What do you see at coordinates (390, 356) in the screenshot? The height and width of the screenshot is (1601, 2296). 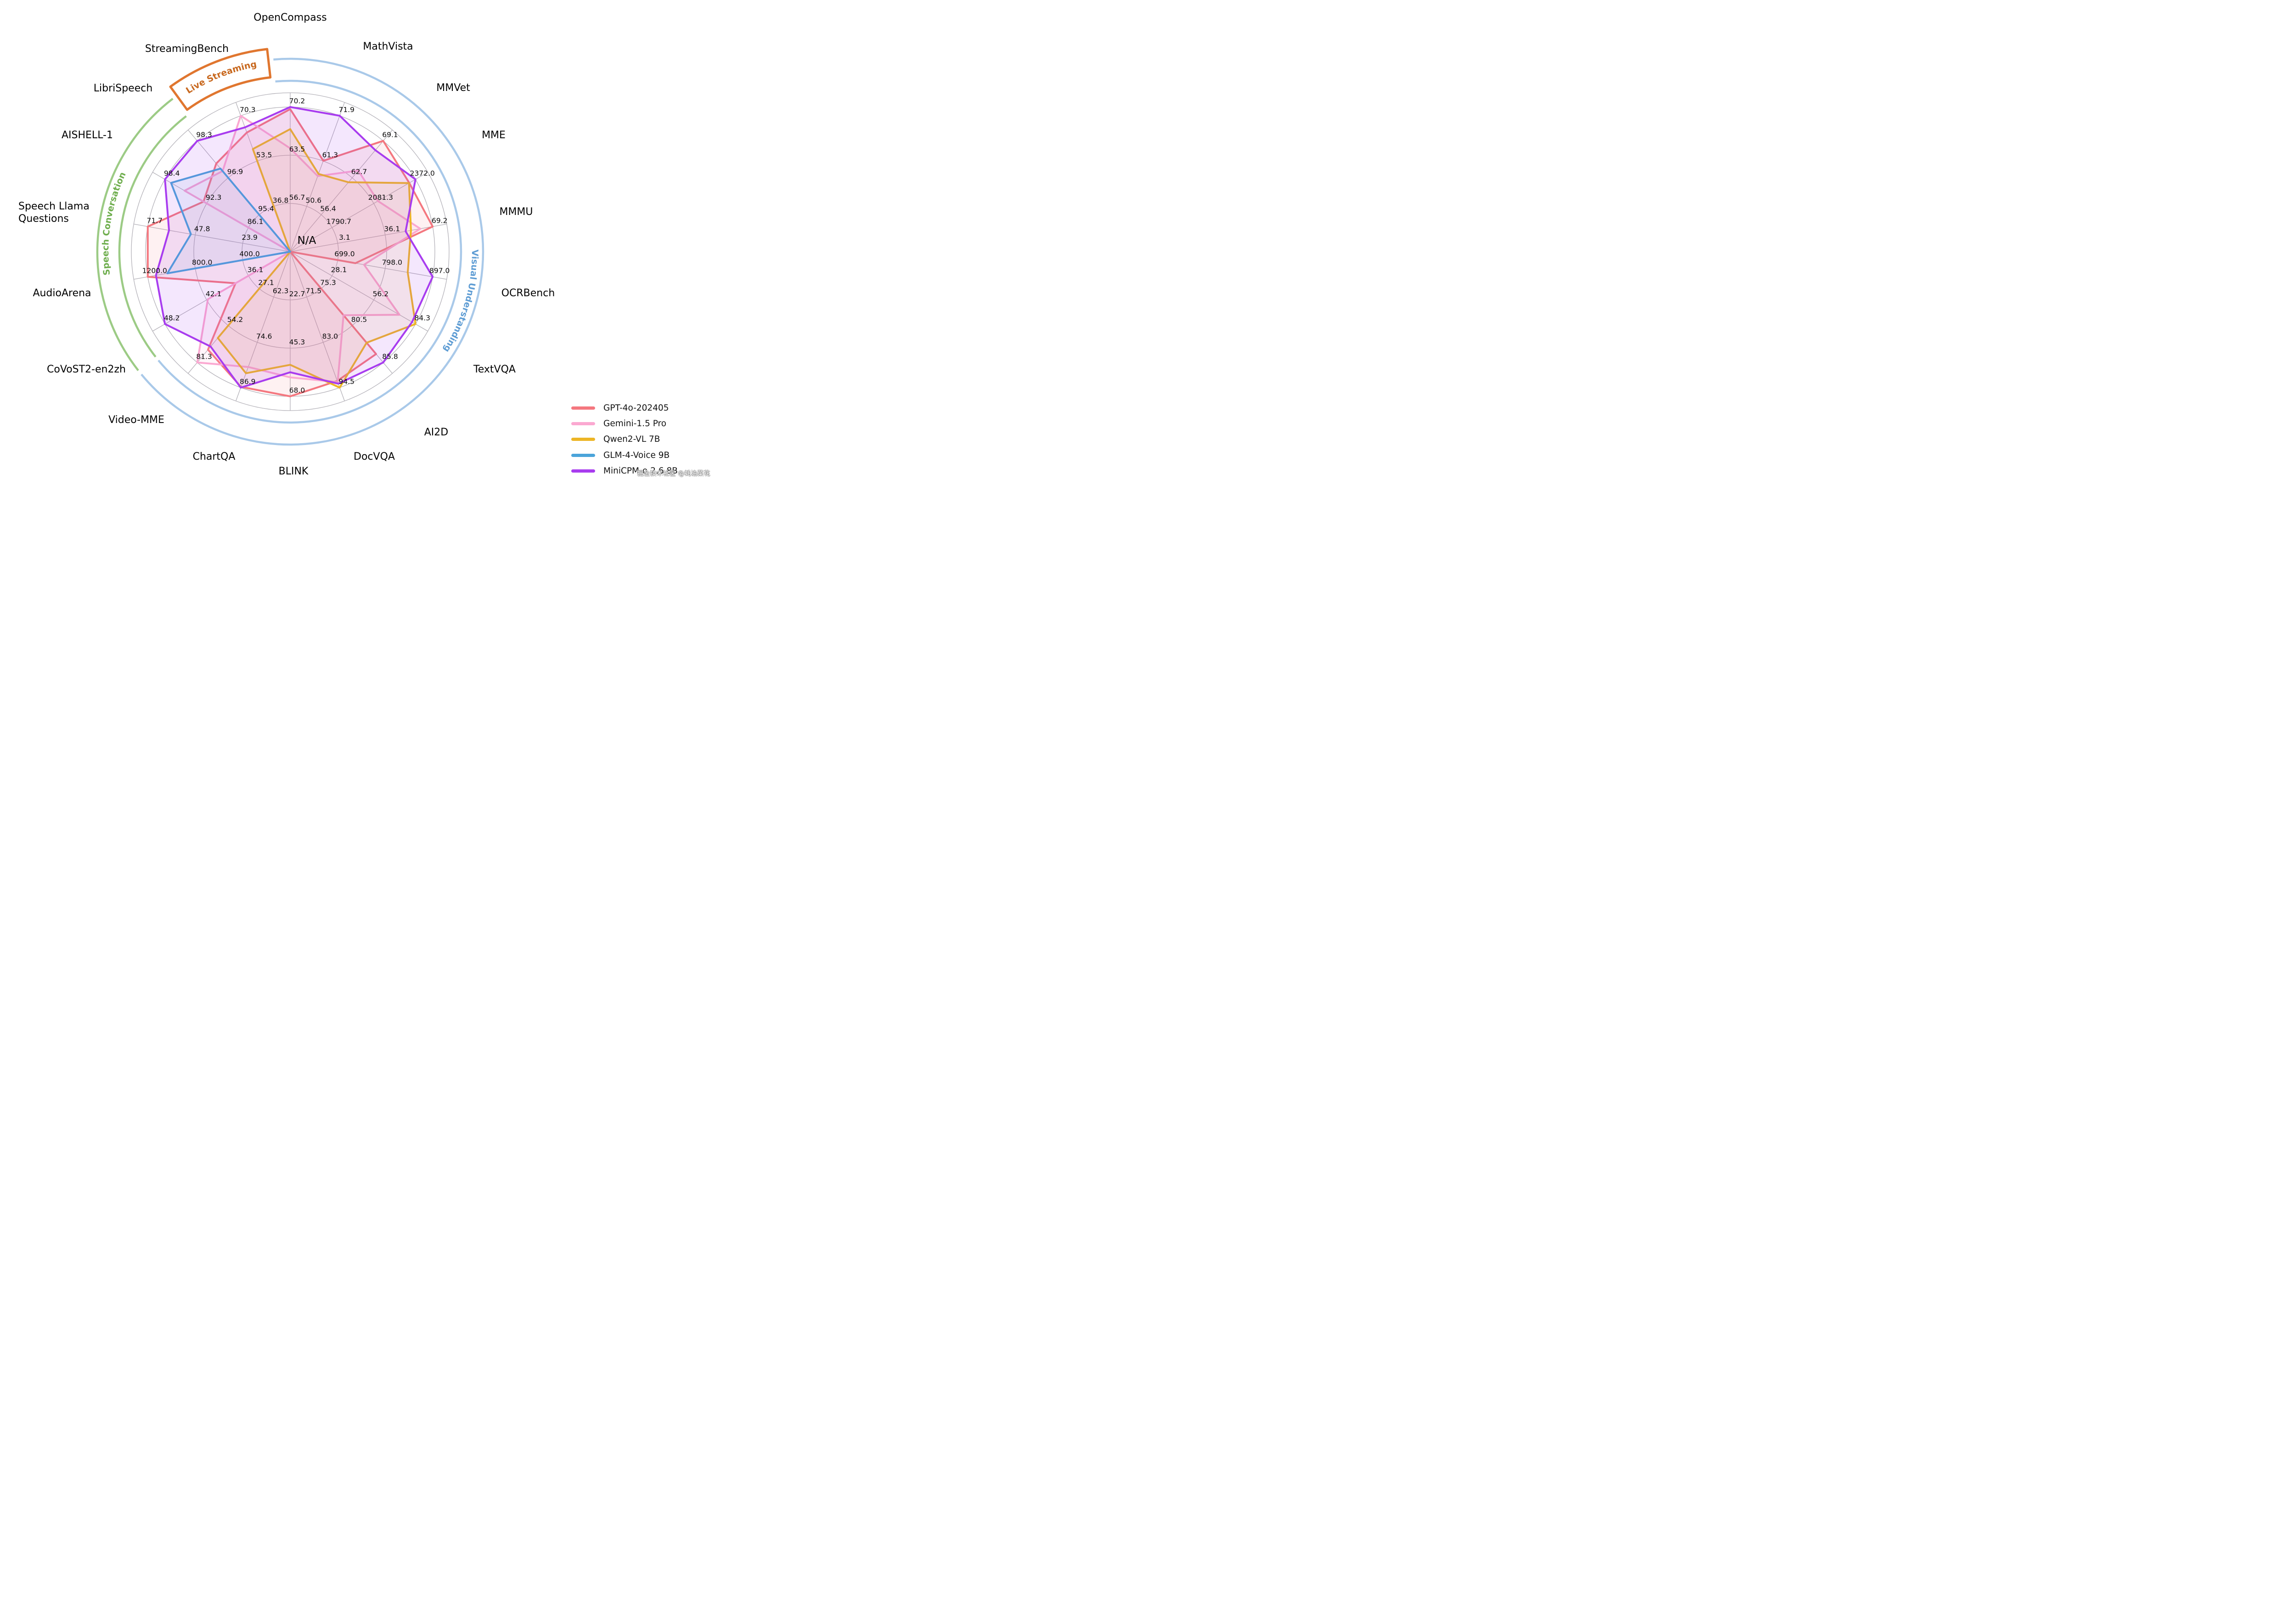 I see `axis-tick-label: 85.8` at bounding box center [390, 356].